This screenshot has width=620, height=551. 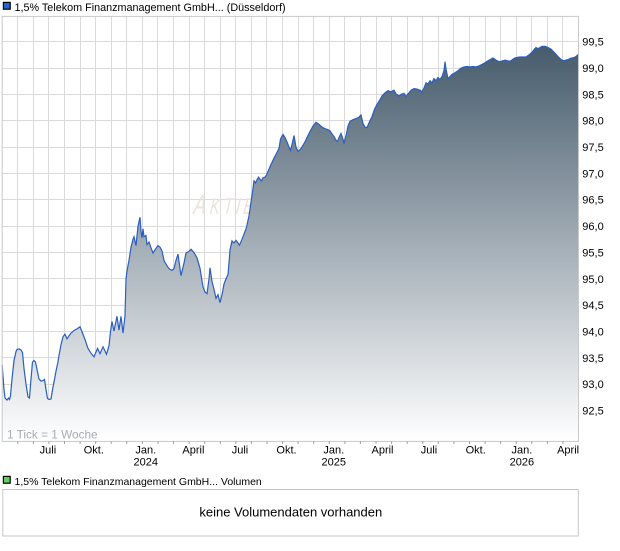 I want to click on svg-text: 2024, so click(x=146, y=463).